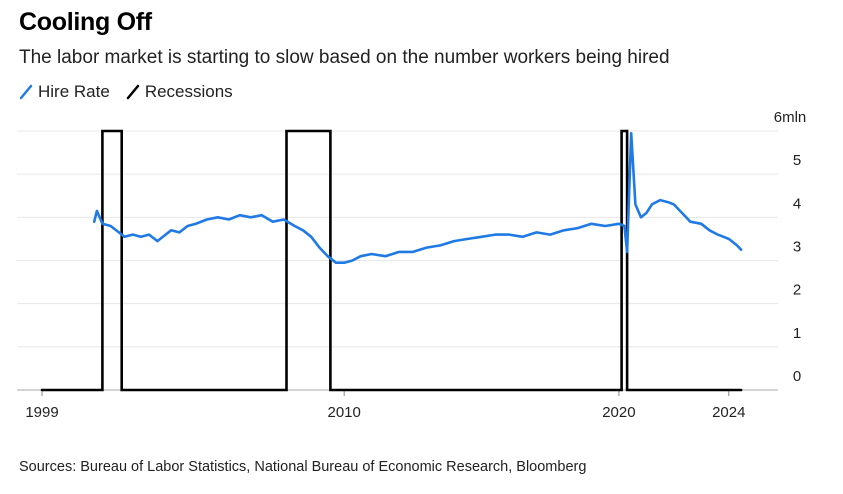  I want to click on x-tick-label-1: 2010, so click(343, 412).